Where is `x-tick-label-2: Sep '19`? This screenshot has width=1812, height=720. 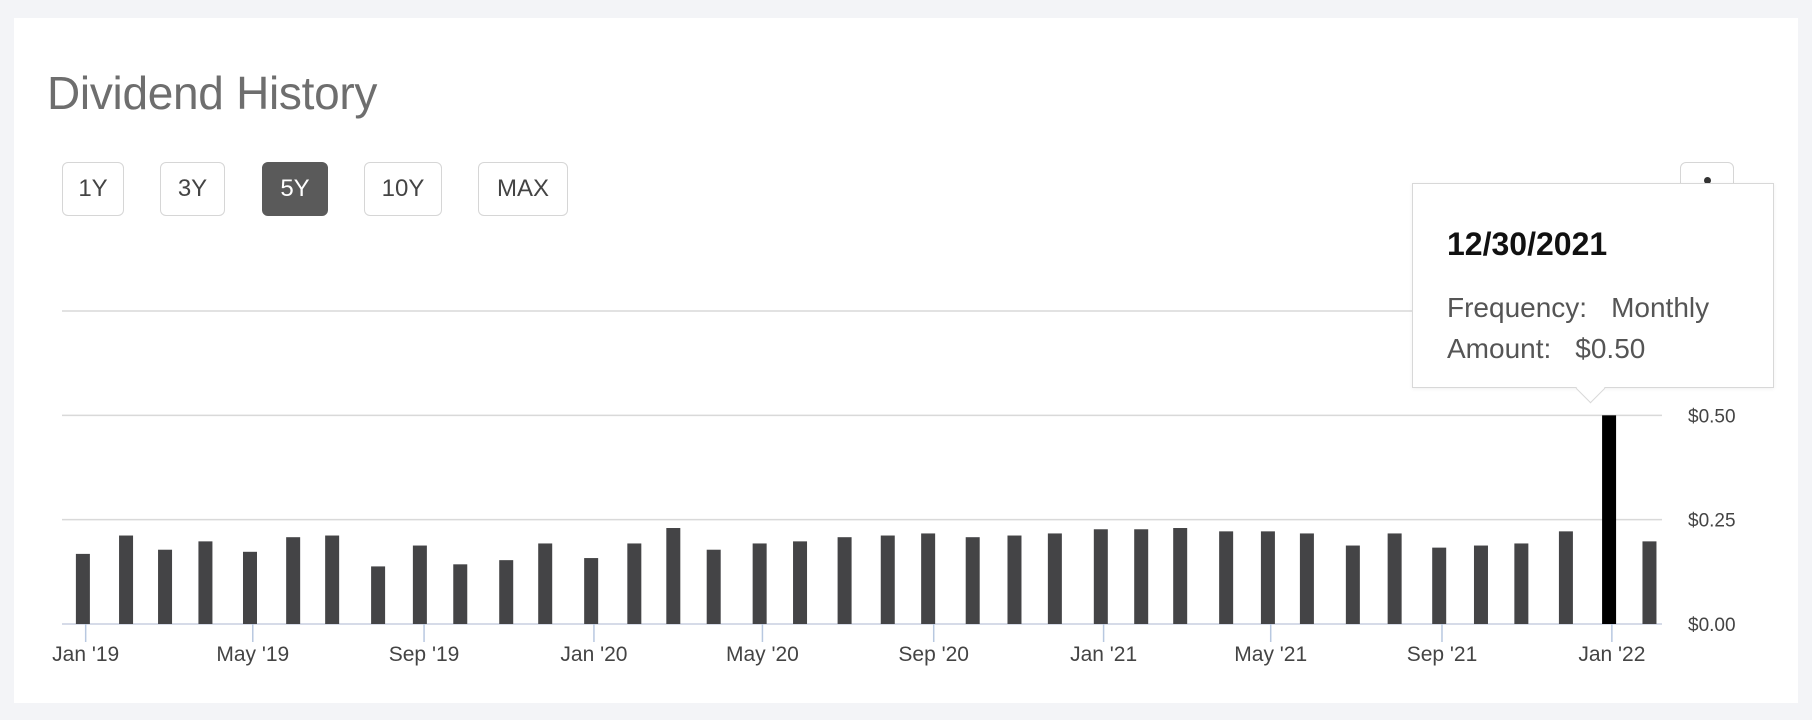
x-tick-label-2: Sep '19 is located at coordinates (424, 654).